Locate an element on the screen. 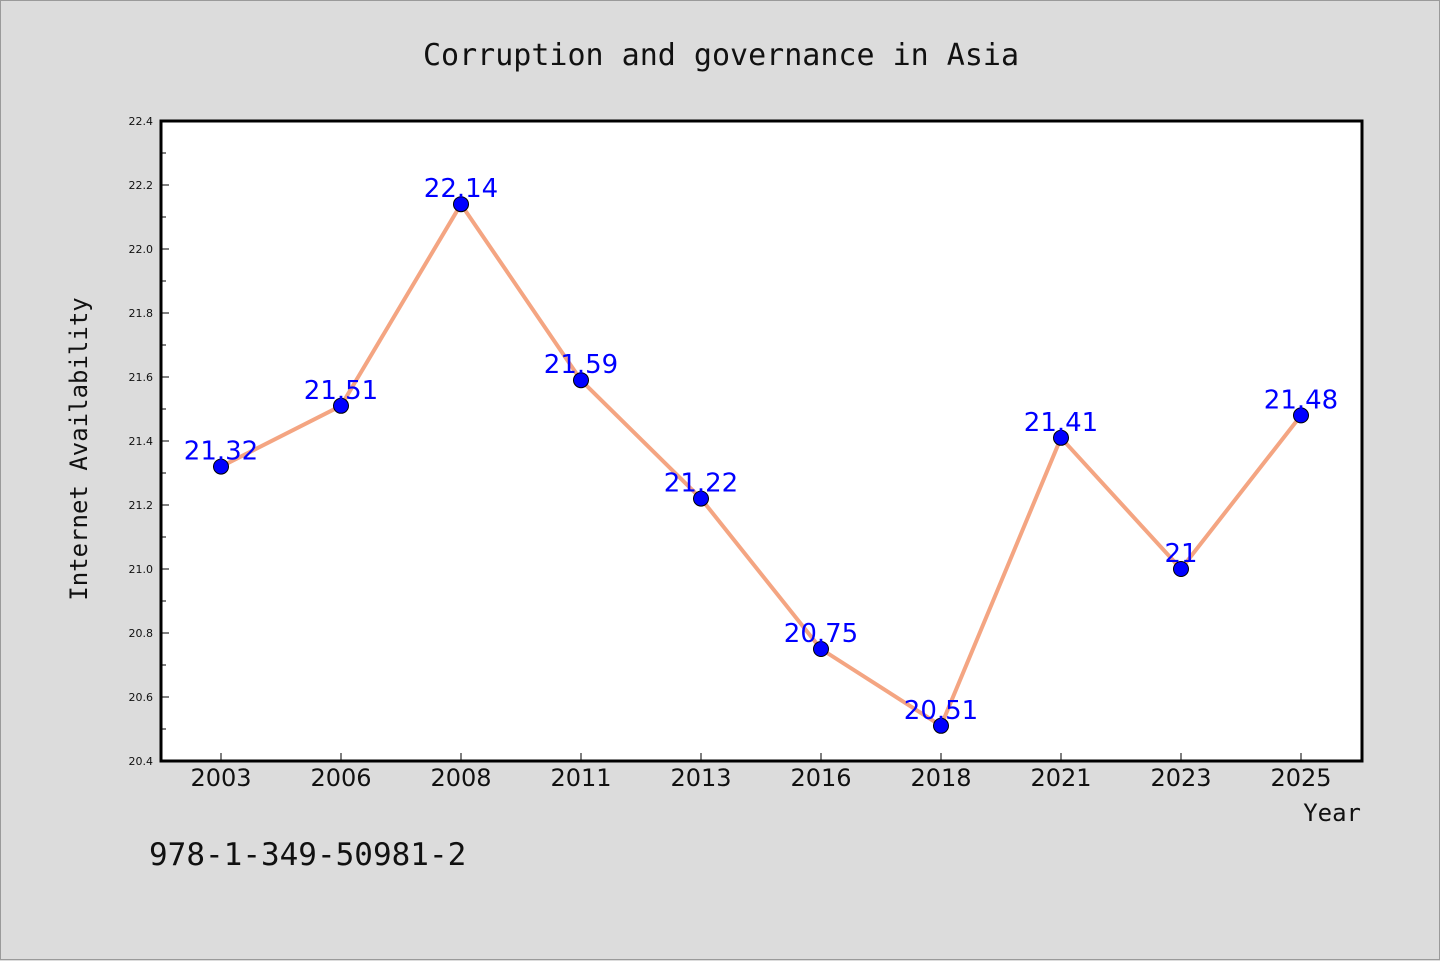 The image size is (1440, 961). y-tick-label: 22.2 is located at coordinates (141, 185).